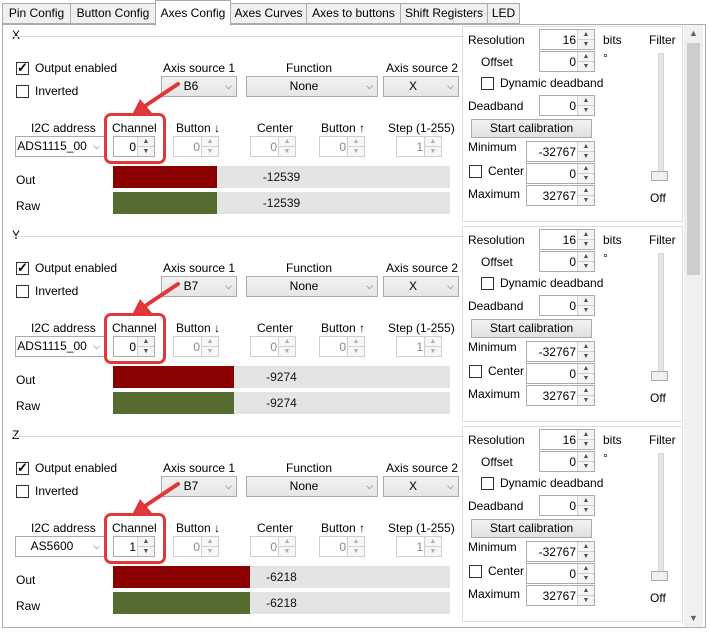 The height and width of the screenshot is (632, 709). Describe the element at coordinates (113, 13) in the screenshot. I see `tab-button-config: Button Config` at that location.